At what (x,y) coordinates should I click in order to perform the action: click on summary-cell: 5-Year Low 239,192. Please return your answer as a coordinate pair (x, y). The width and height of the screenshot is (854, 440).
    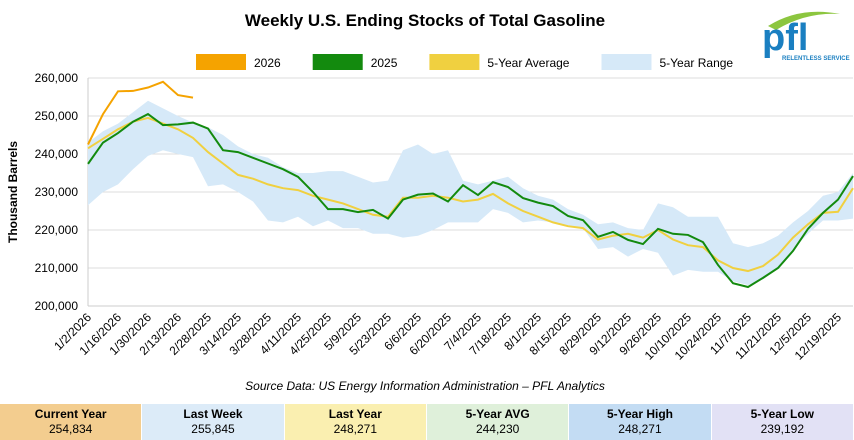
    Looking at the image, I should click on (782, 422).